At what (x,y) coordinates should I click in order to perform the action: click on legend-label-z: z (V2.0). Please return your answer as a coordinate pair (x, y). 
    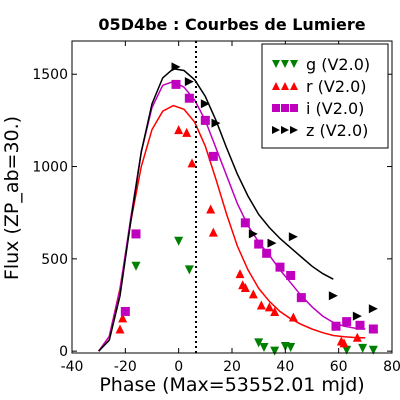
    Looking at the image, I should click on (337, 130).